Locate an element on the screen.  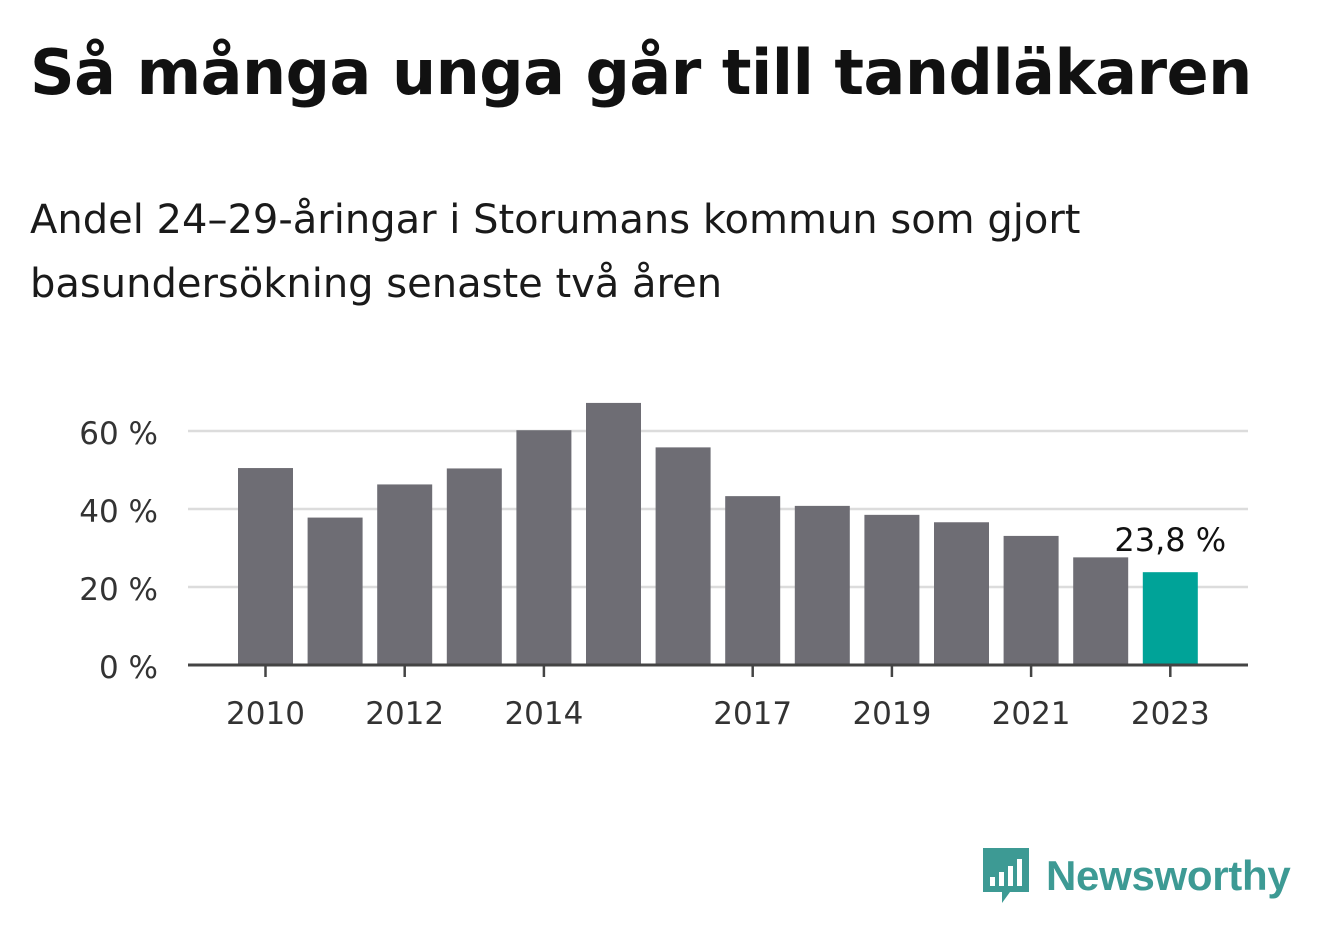
newsworthy-chat-bars-icon is located at coordinates (1006, 875).